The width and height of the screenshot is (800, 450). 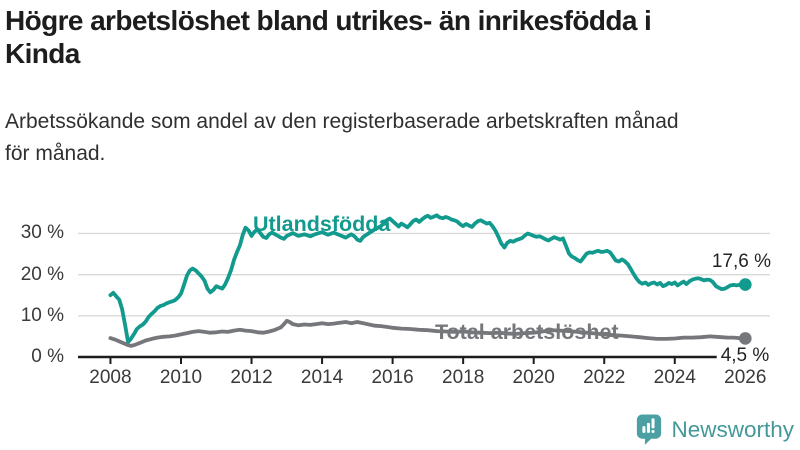 I want to click on x-axis-label: 2012, so click(x=251, y=377).